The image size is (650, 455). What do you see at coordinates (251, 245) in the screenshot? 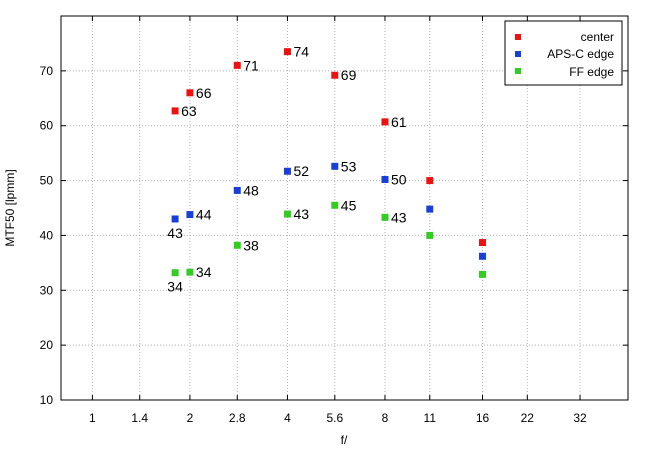
I see `data-label-ff-edge: 38` at bounding box center [251, 245].